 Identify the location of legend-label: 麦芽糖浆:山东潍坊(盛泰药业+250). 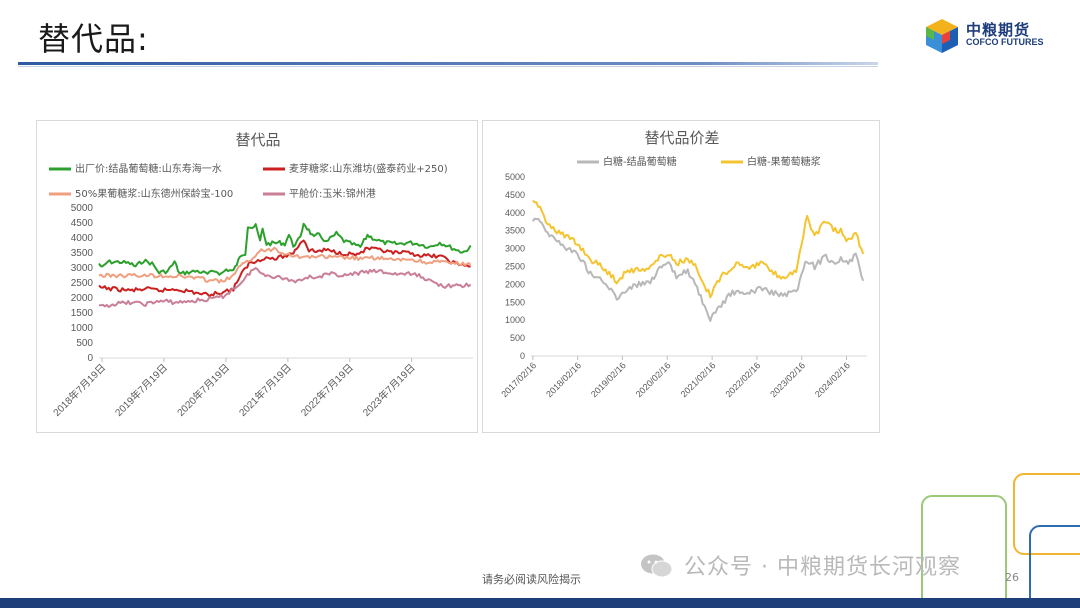
(368, 168).